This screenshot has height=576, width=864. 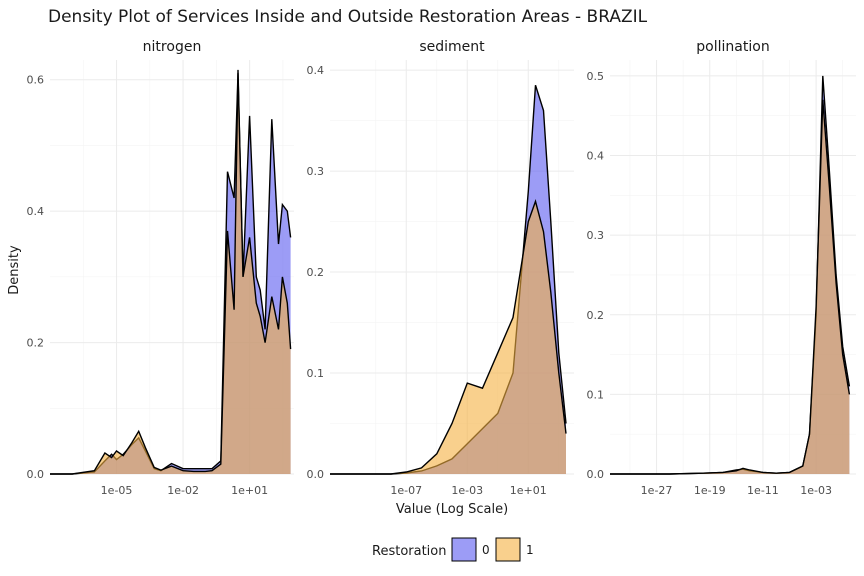 I want to click on y-axis-title: Density, so click(x=14, y=270).